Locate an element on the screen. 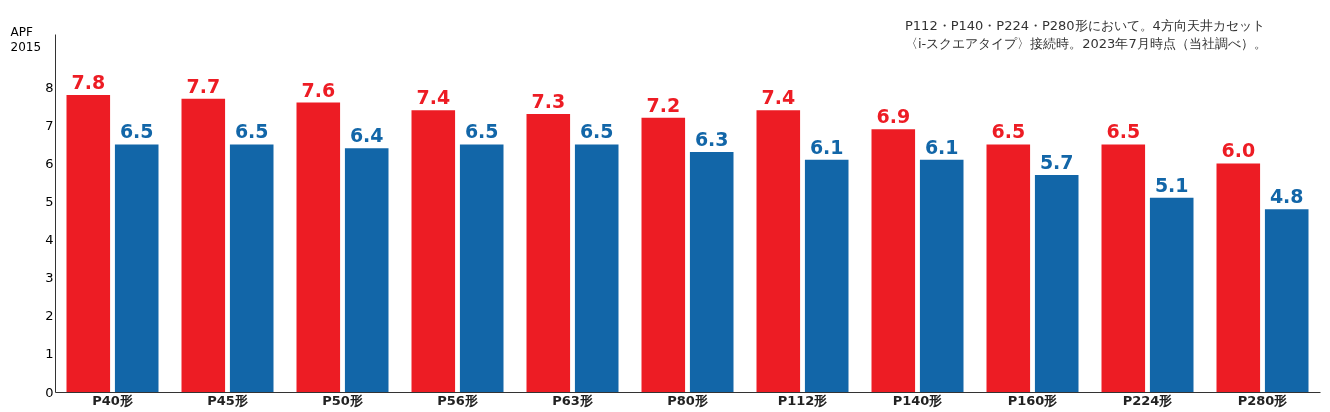 The height and width of the screenshot is (412, 1330). y-tick-label: 5 is located at coordinates (49, 202).